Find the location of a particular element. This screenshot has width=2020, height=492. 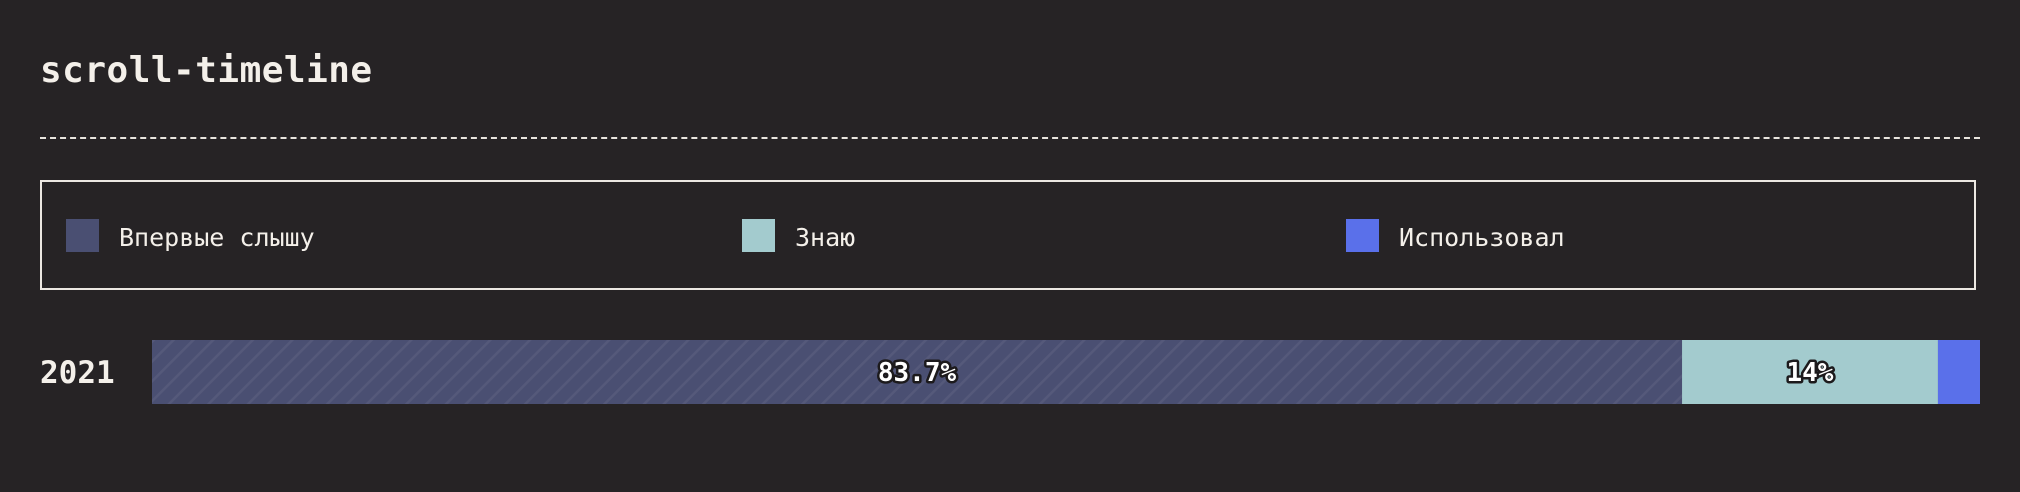

stacked-bar-chart: 83.7% 14% is located at coordinates (1066, 372).